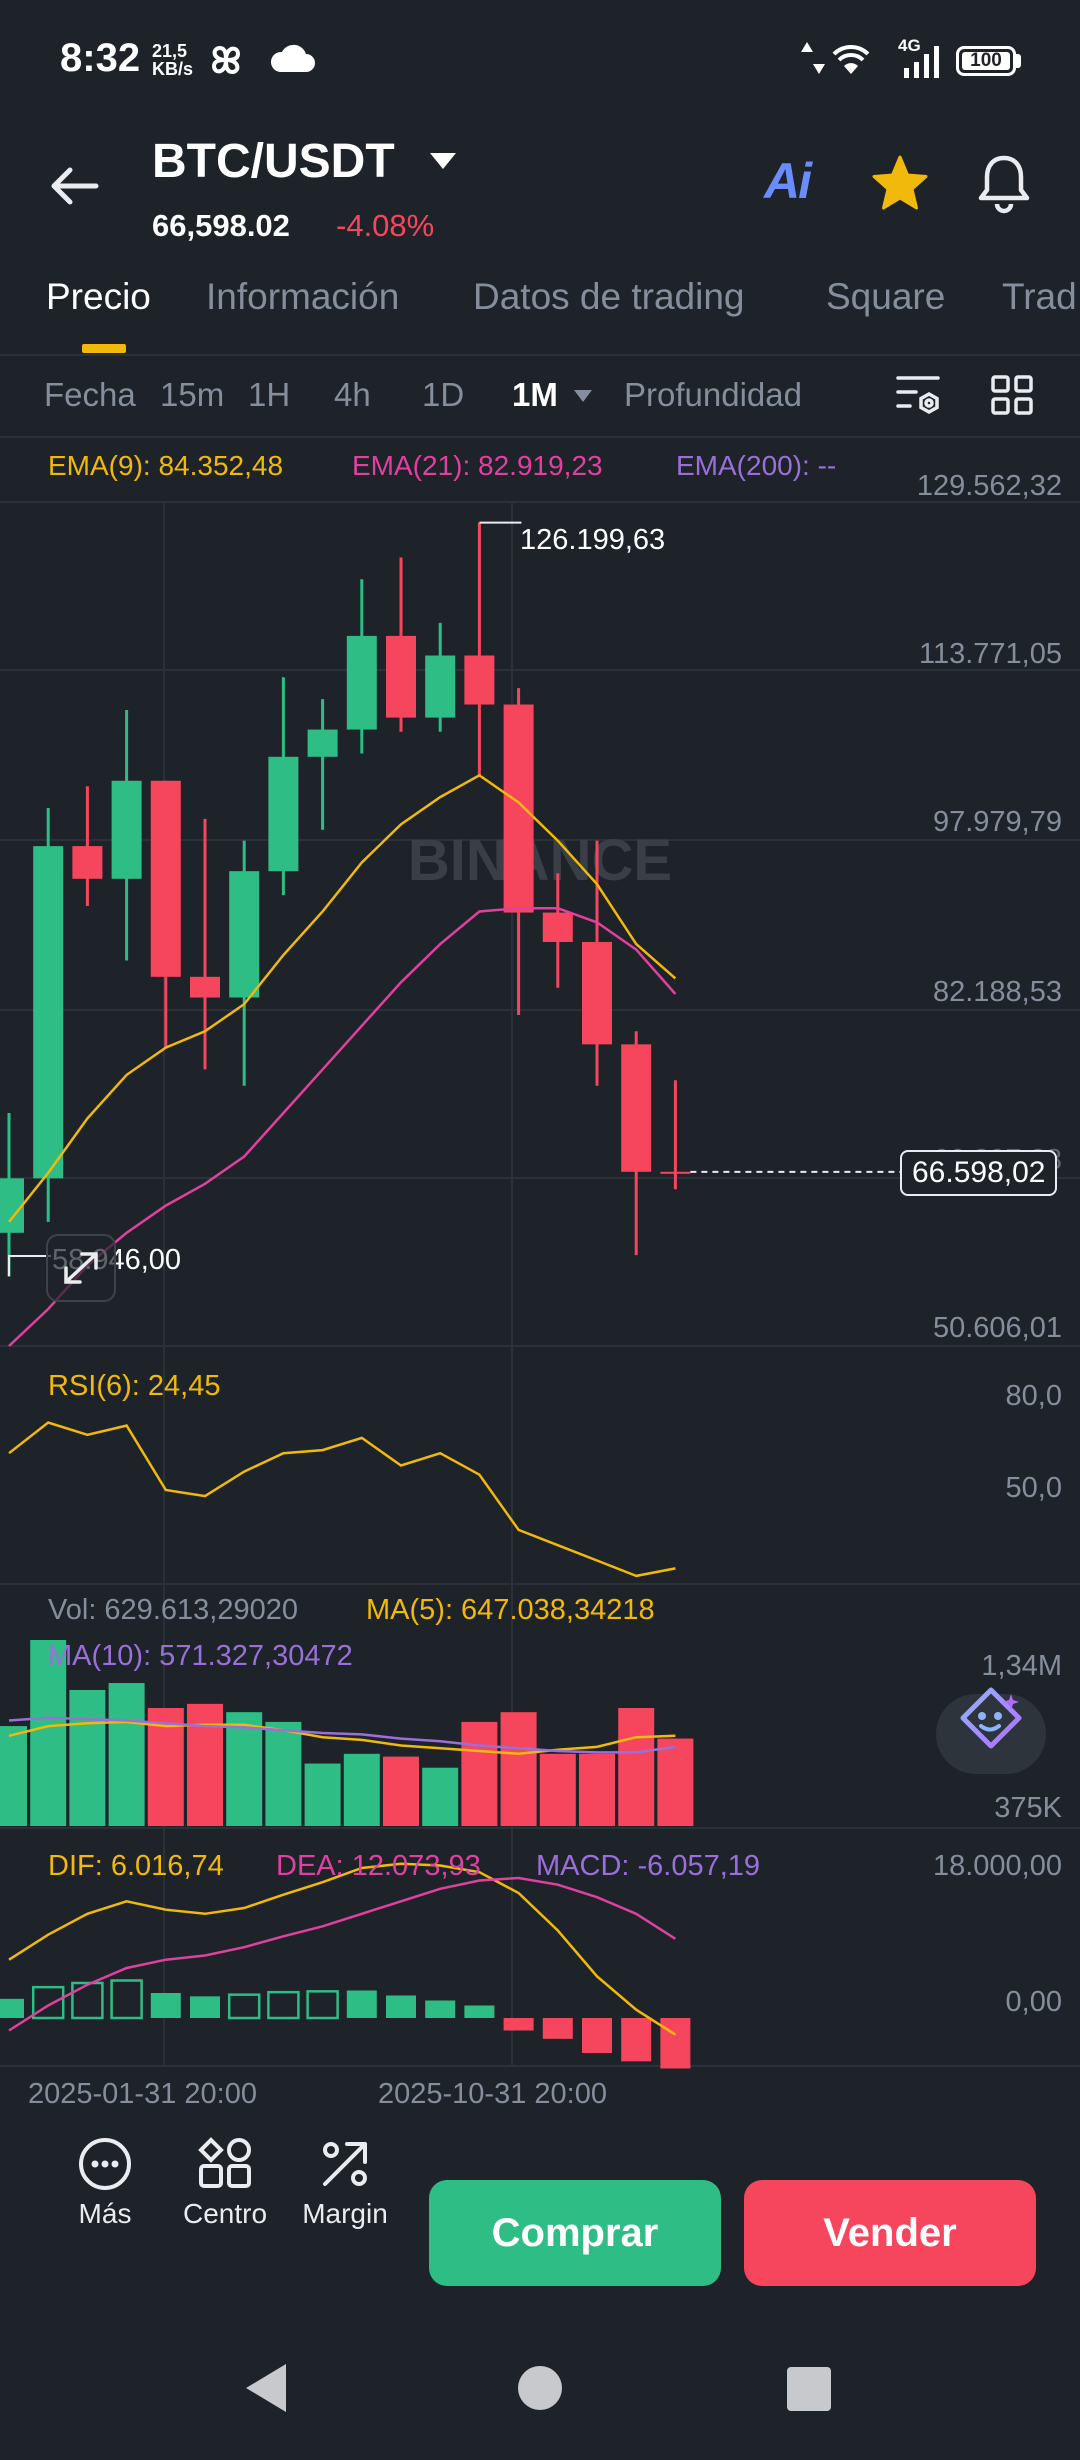 The image size is (1080, 2460). I want to click on tab-trading: Trad, so click(1039, 296).